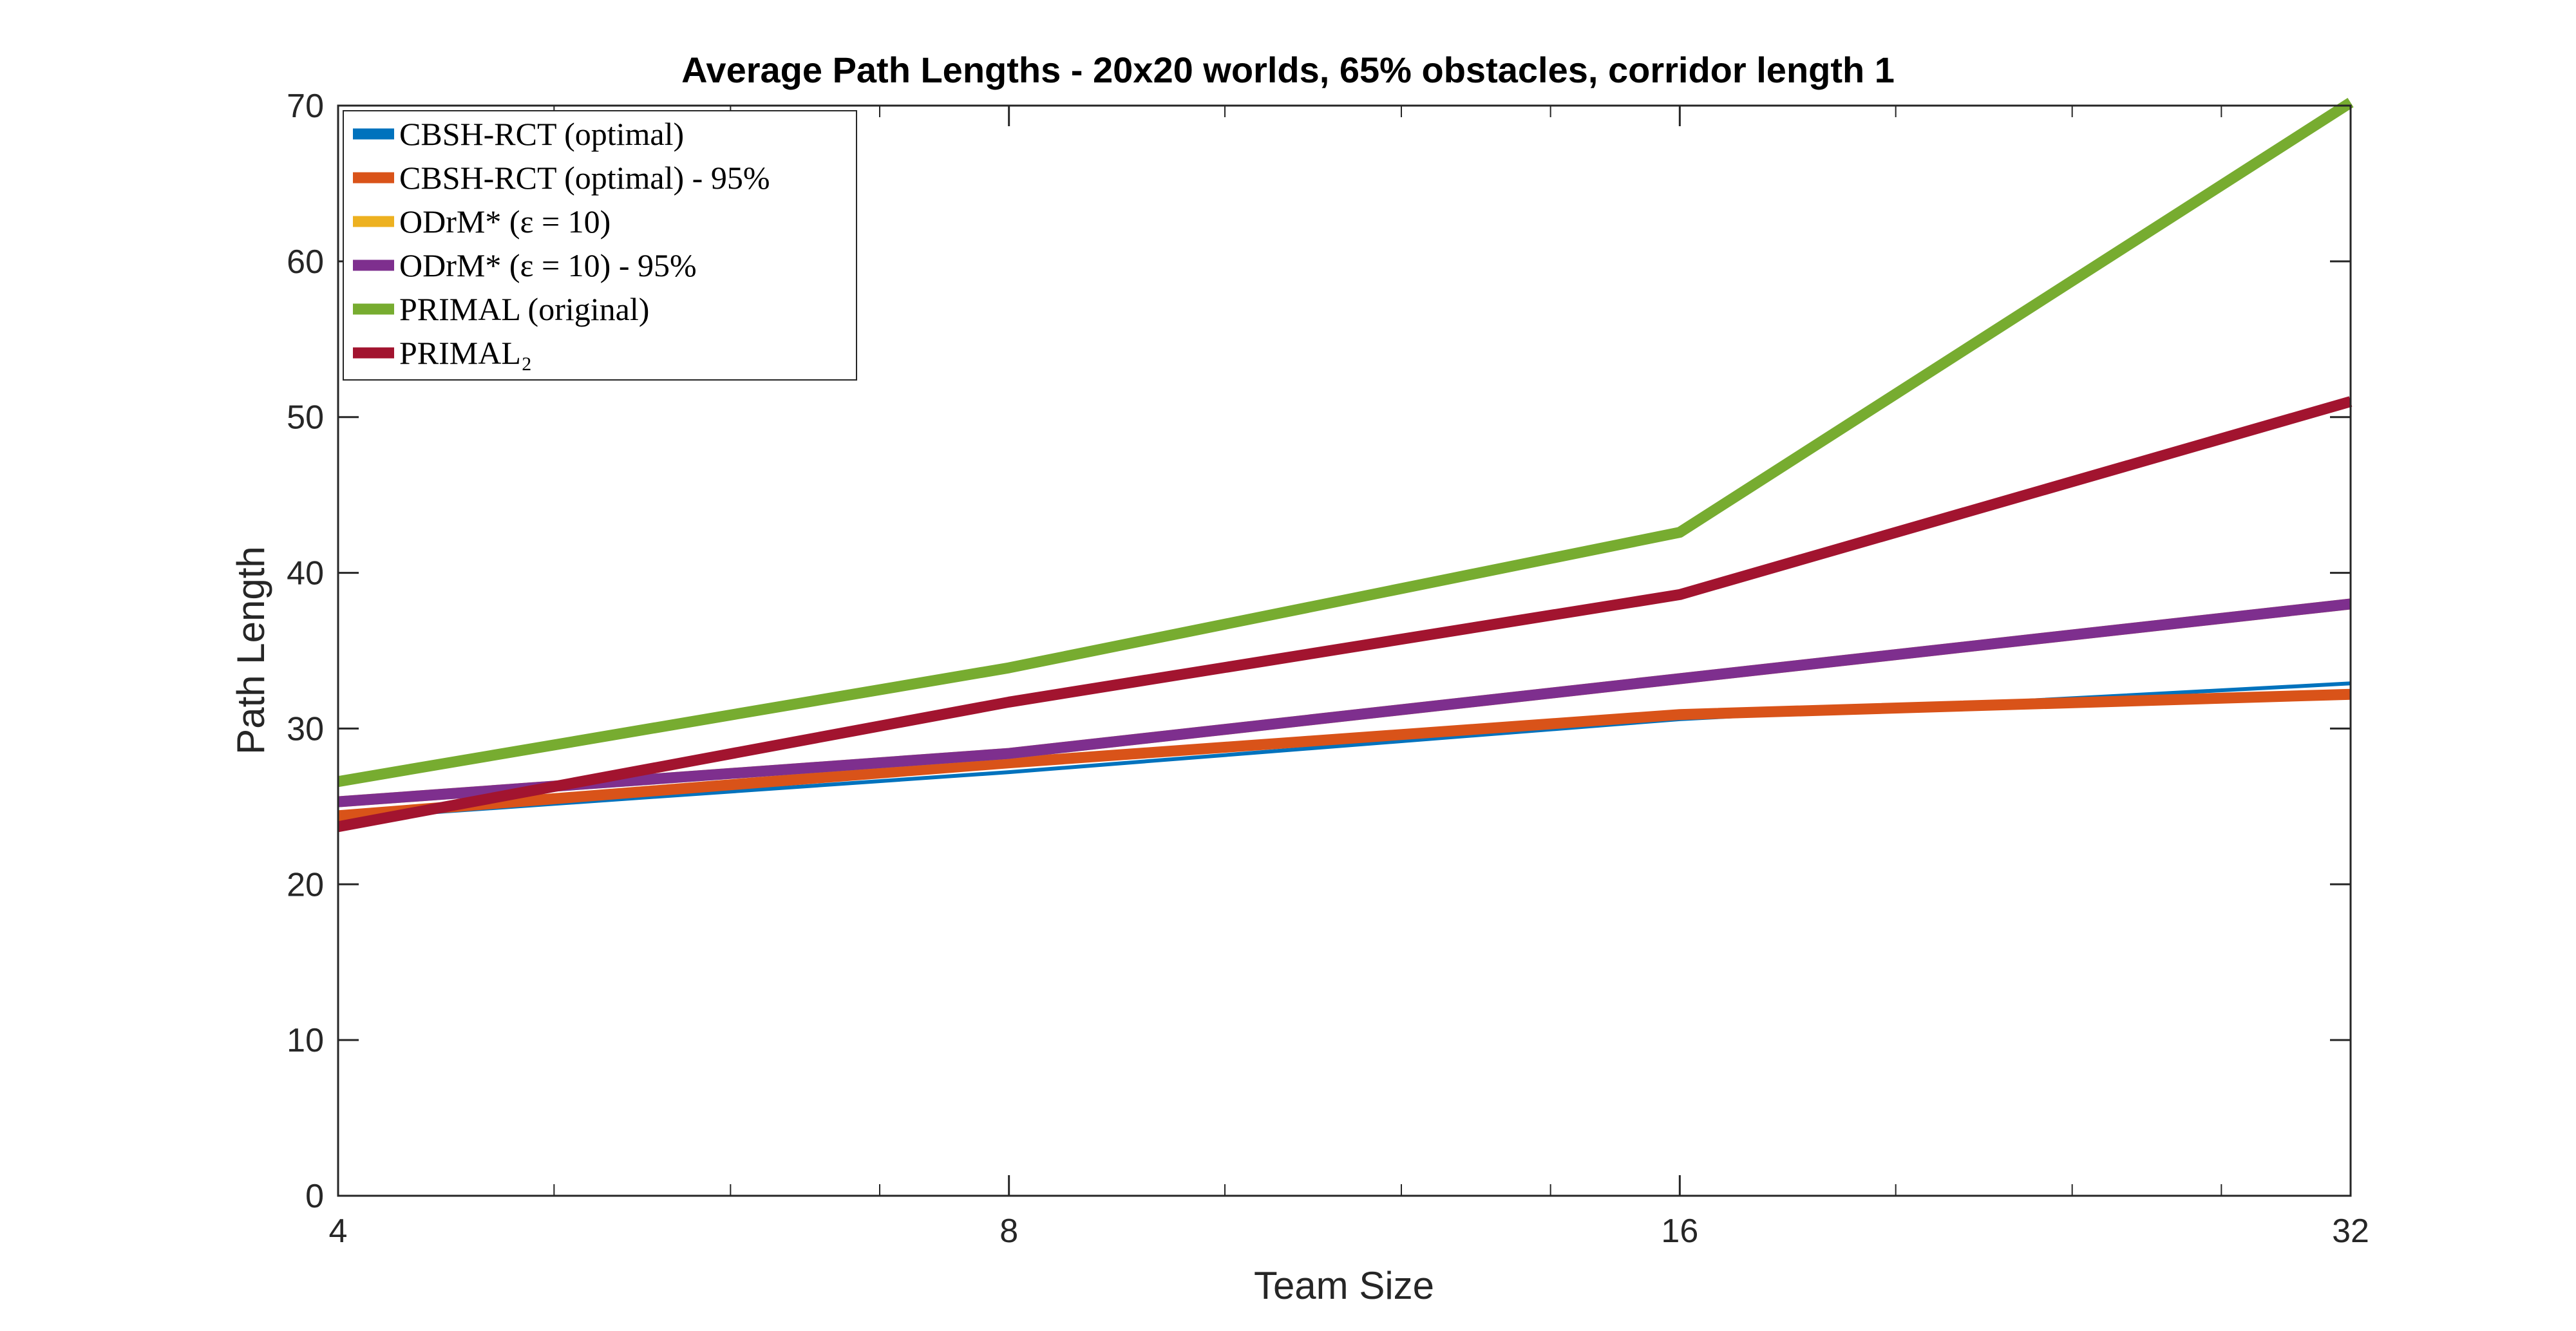  I want to click on x-tick-label: 4, so click(338, 1231).